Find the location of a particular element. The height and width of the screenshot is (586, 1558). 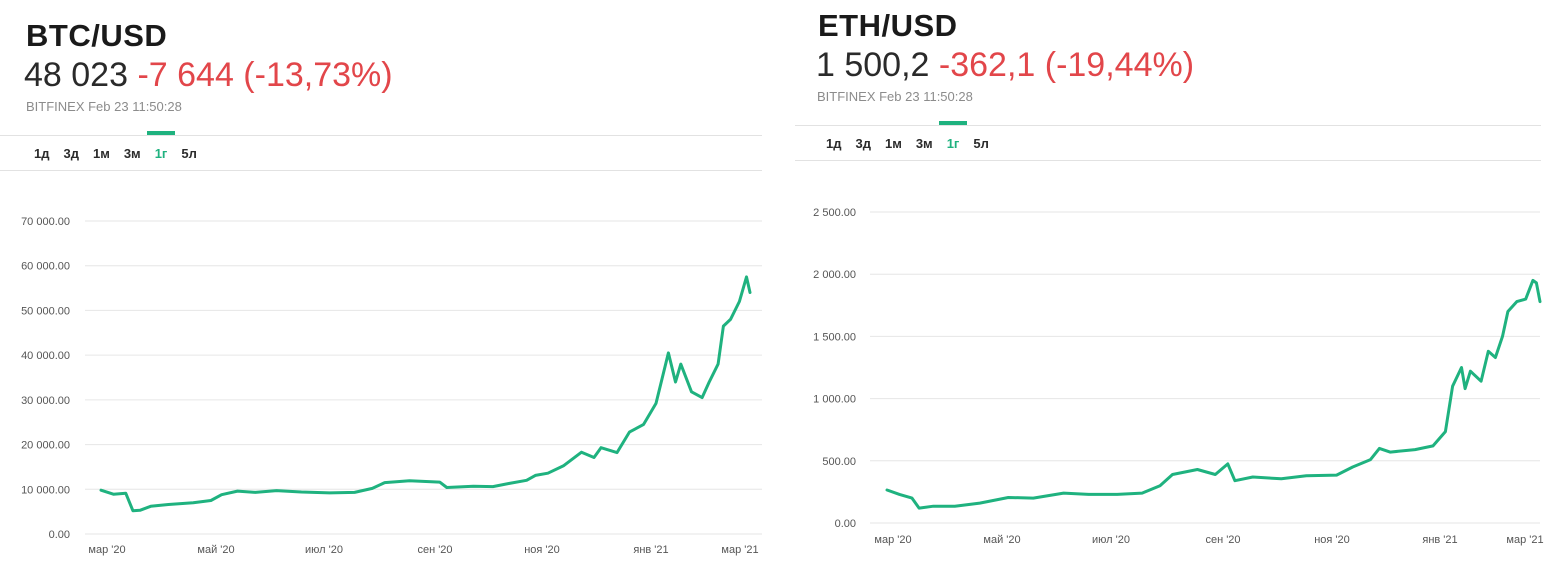

price-change: -362,1 (-19,44%) is located at coordinates (1066, 65).